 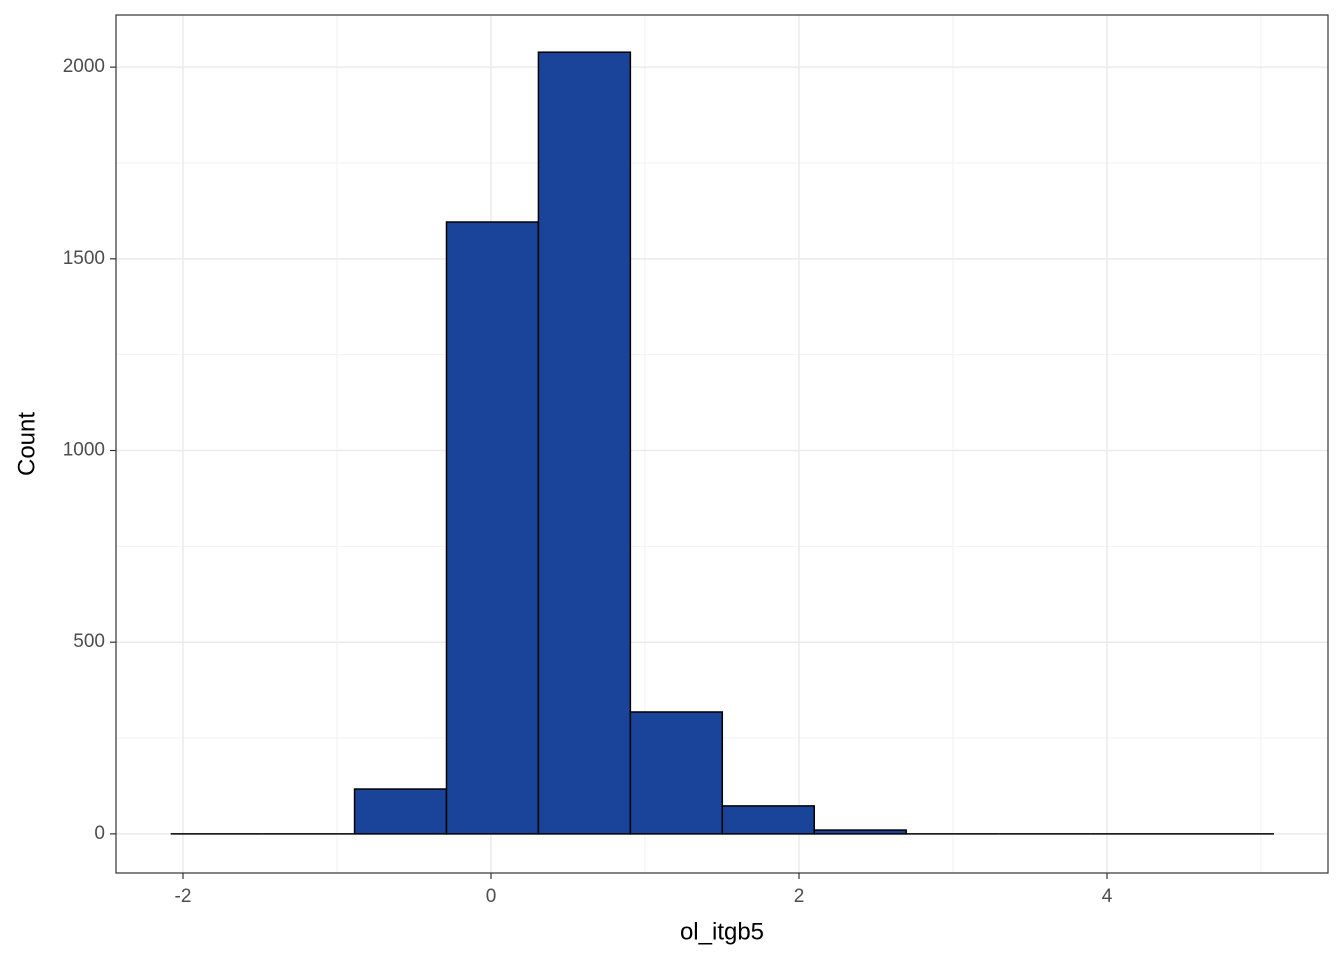 What do you see at coordinates (799, 896) in the screenshot?
I see `x-tick-label: 2` at bounding box center [799, 896].